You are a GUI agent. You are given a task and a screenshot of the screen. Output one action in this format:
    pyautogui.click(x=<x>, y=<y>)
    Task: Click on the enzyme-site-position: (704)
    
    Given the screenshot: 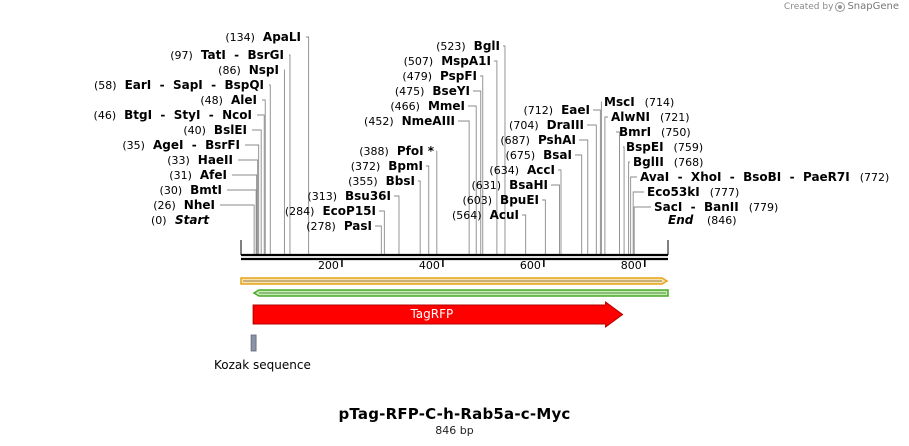 What is the action you would take?
    pyautogui.click(x=524, y=125)
    